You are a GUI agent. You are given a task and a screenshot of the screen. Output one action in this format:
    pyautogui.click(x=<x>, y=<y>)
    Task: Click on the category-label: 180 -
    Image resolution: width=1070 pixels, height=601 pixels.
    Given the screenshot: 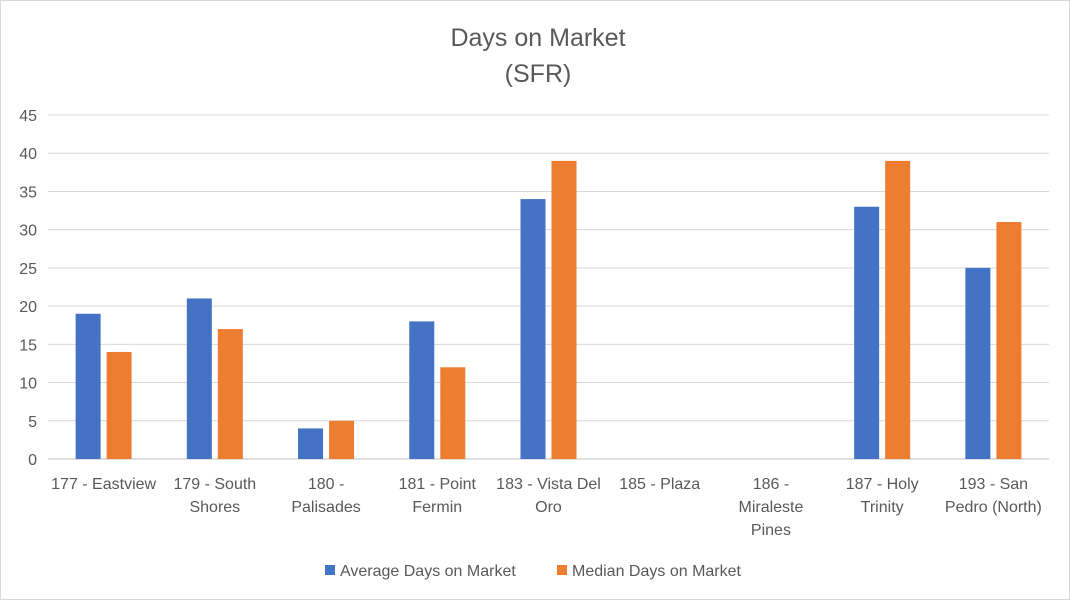 What is the action you would take?
    pyautogui.click(x=326, y=484)
    